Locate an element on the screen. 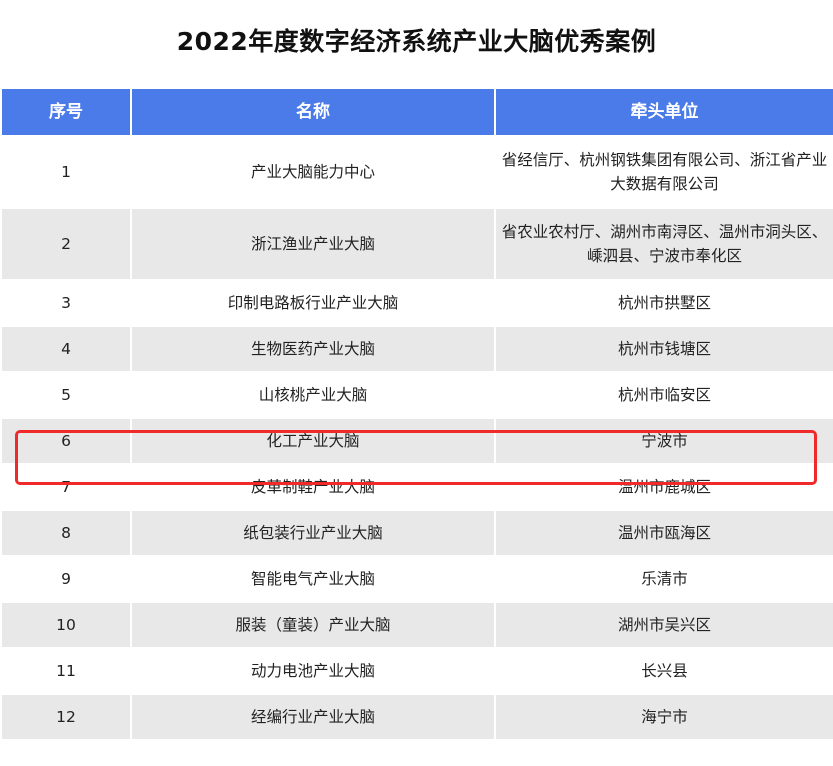  table-row: 1 产业大脑能力中心 省经信厅、杭州钢铁集团有限公司、浙江省产业大数据有限公司 is located at coordinates (416, 172).